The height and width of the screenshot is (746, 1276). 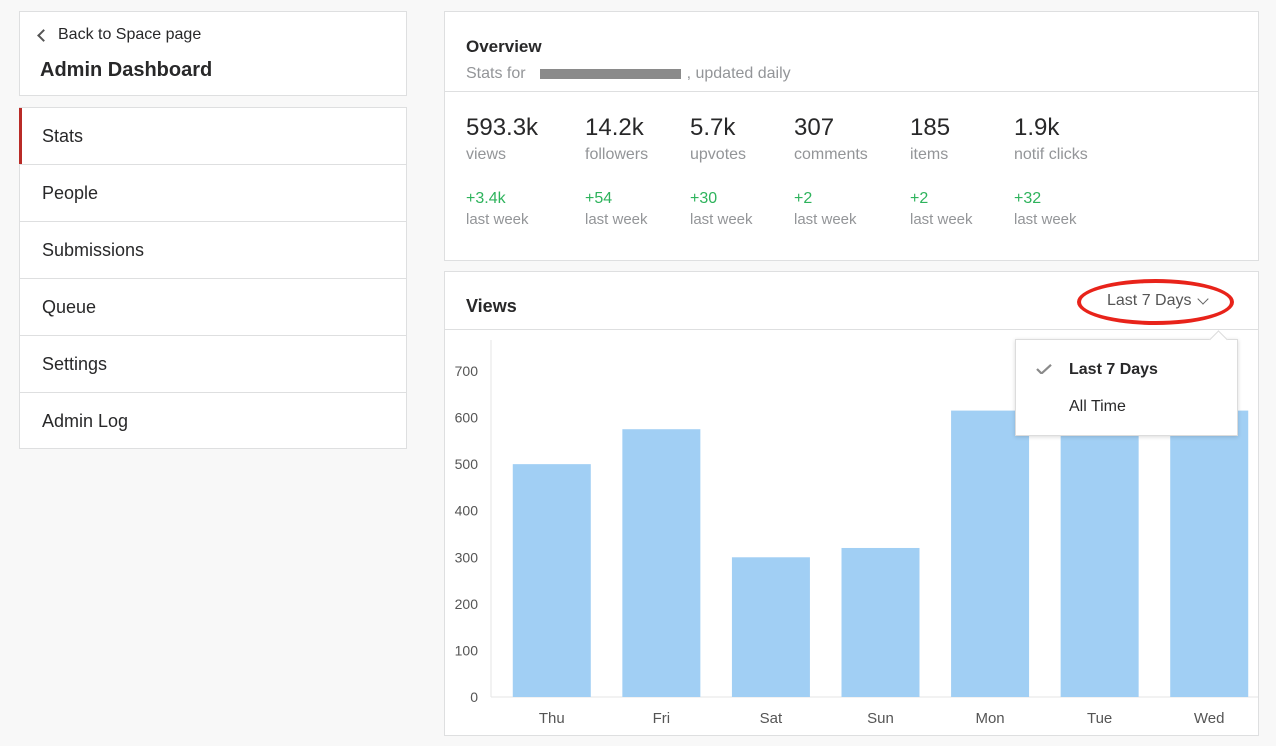 I want to click on y-tick-label: 300, so click(x=467, y=557).